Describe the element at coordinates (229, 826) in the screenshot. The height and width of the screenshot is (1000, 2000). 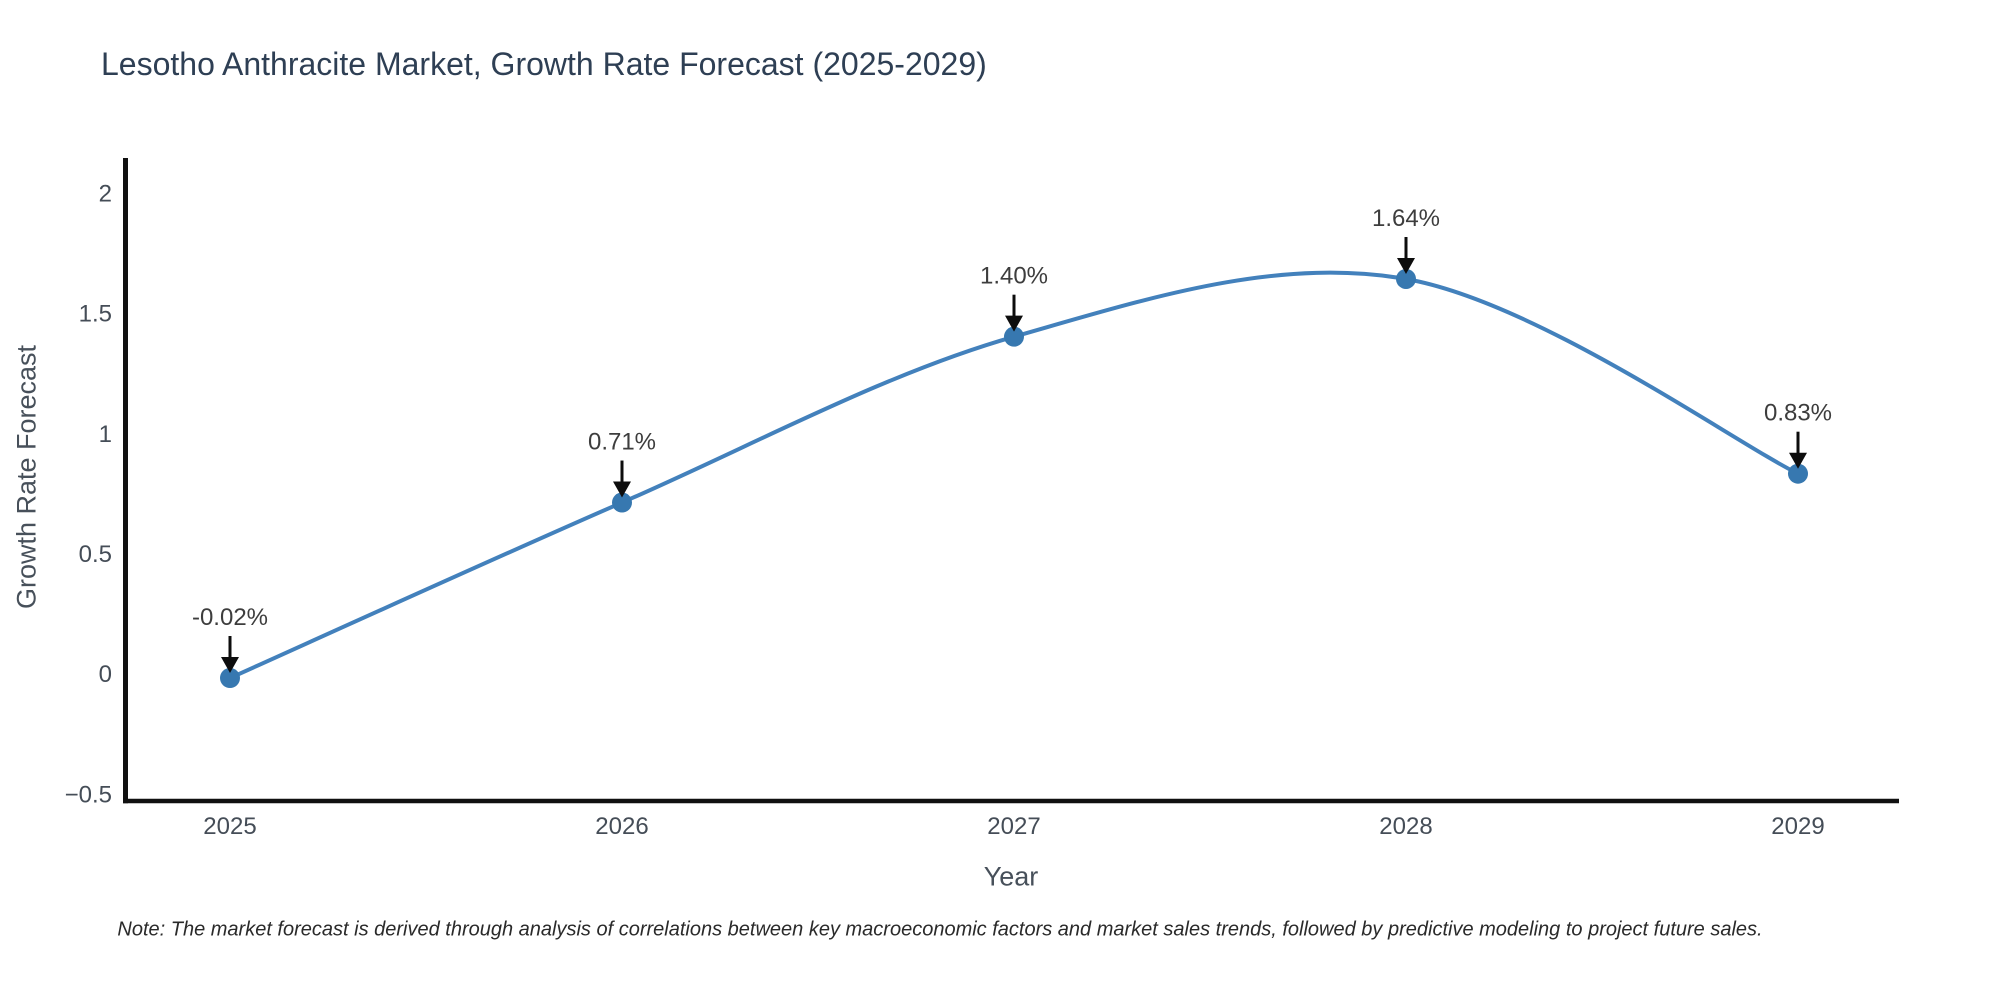
I see `x-tick-label: 2025` at that location.